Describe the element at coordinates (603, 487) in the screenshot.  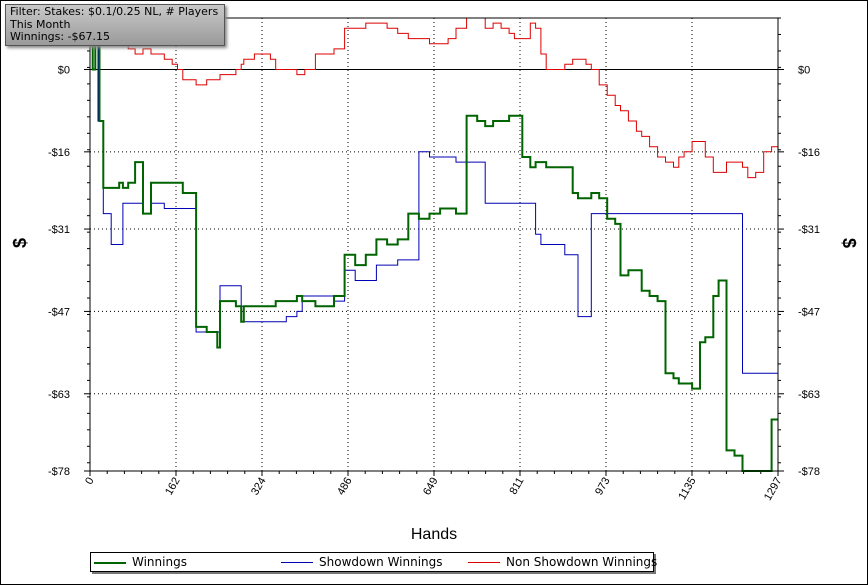
I see `x-tick-label: 973` at that location.